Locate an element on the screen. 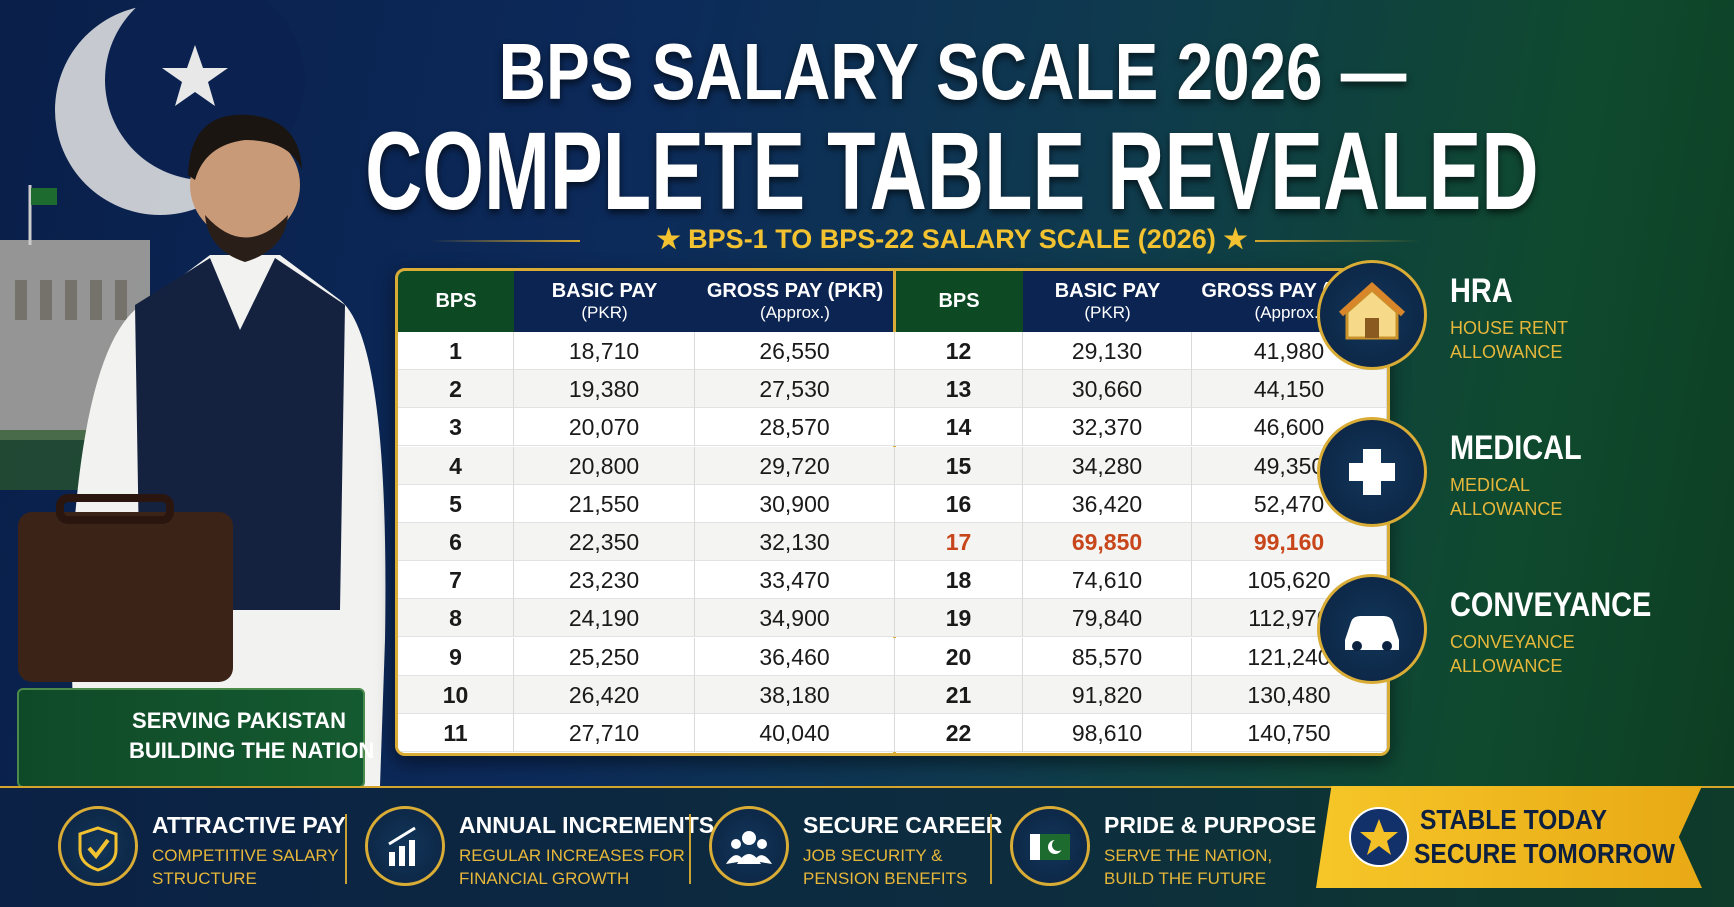 The height and width of the screenshot is (907, 1734). table-cell: 3 is located at coordinates (456, 427).